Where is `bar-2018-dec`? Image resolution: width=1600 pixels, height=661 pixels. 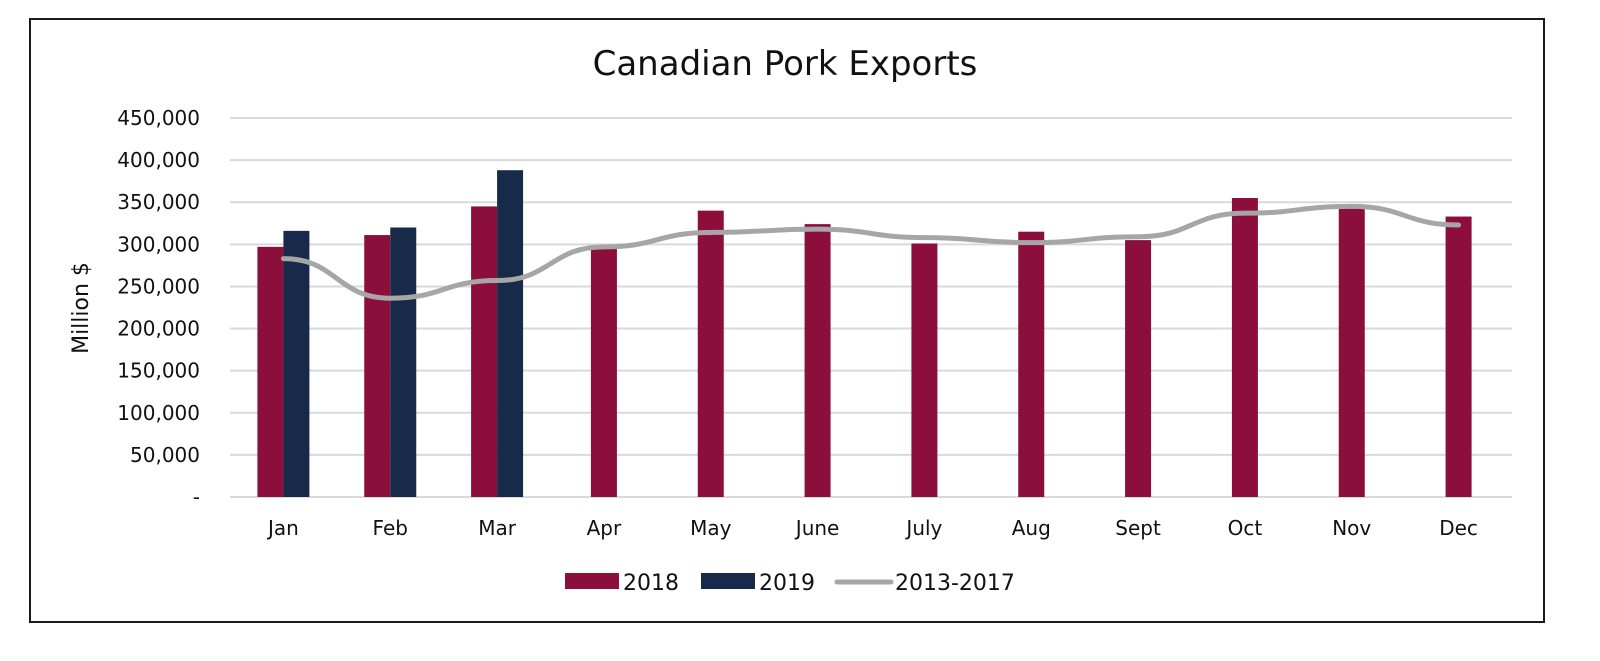
bar-2018-dec is located at coordinates (1458, 357).